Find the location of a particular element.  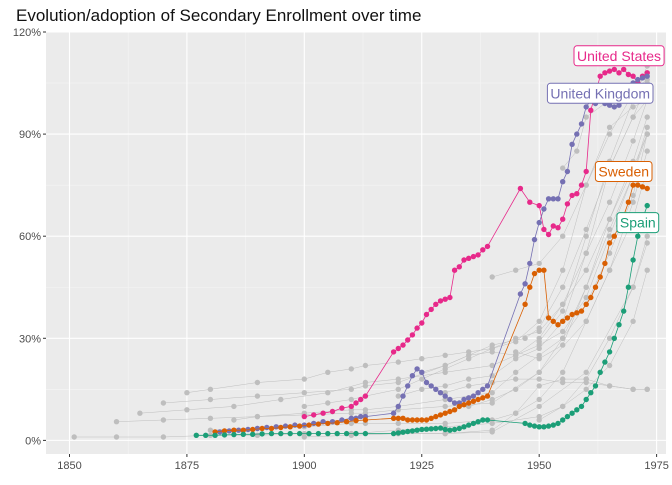

label-box is located at coordinates (600, 93).